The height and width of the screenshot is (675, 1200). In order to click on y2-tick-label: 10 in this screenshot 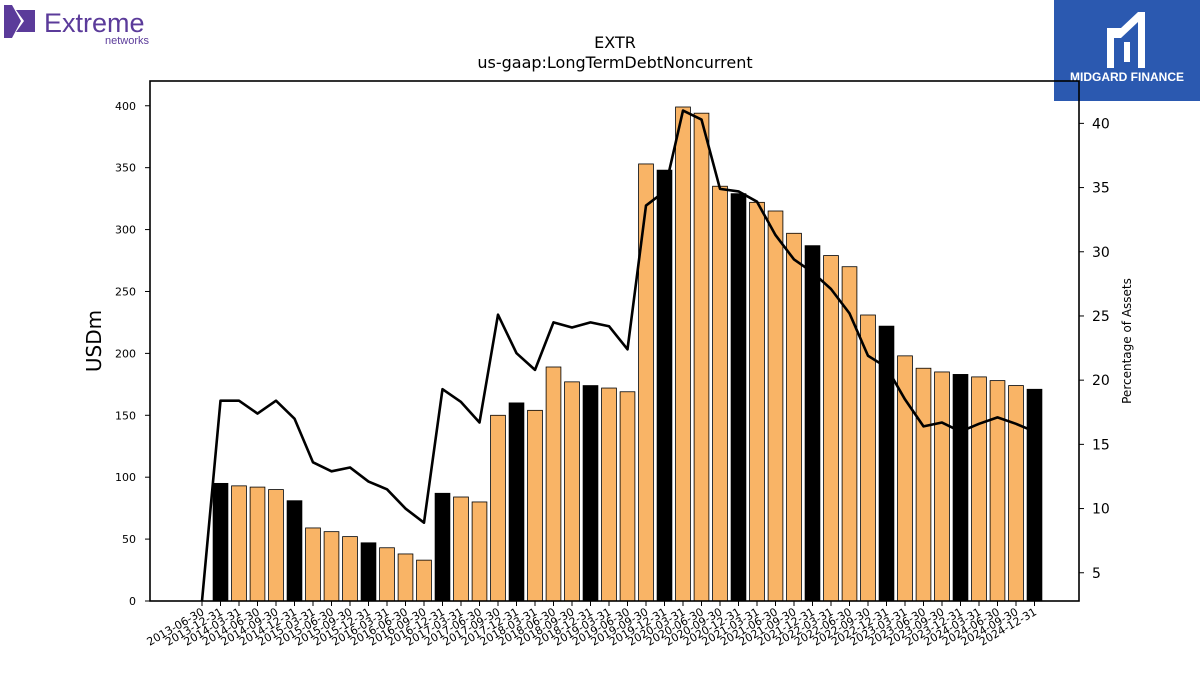, I will do `click(1101, 510)`.